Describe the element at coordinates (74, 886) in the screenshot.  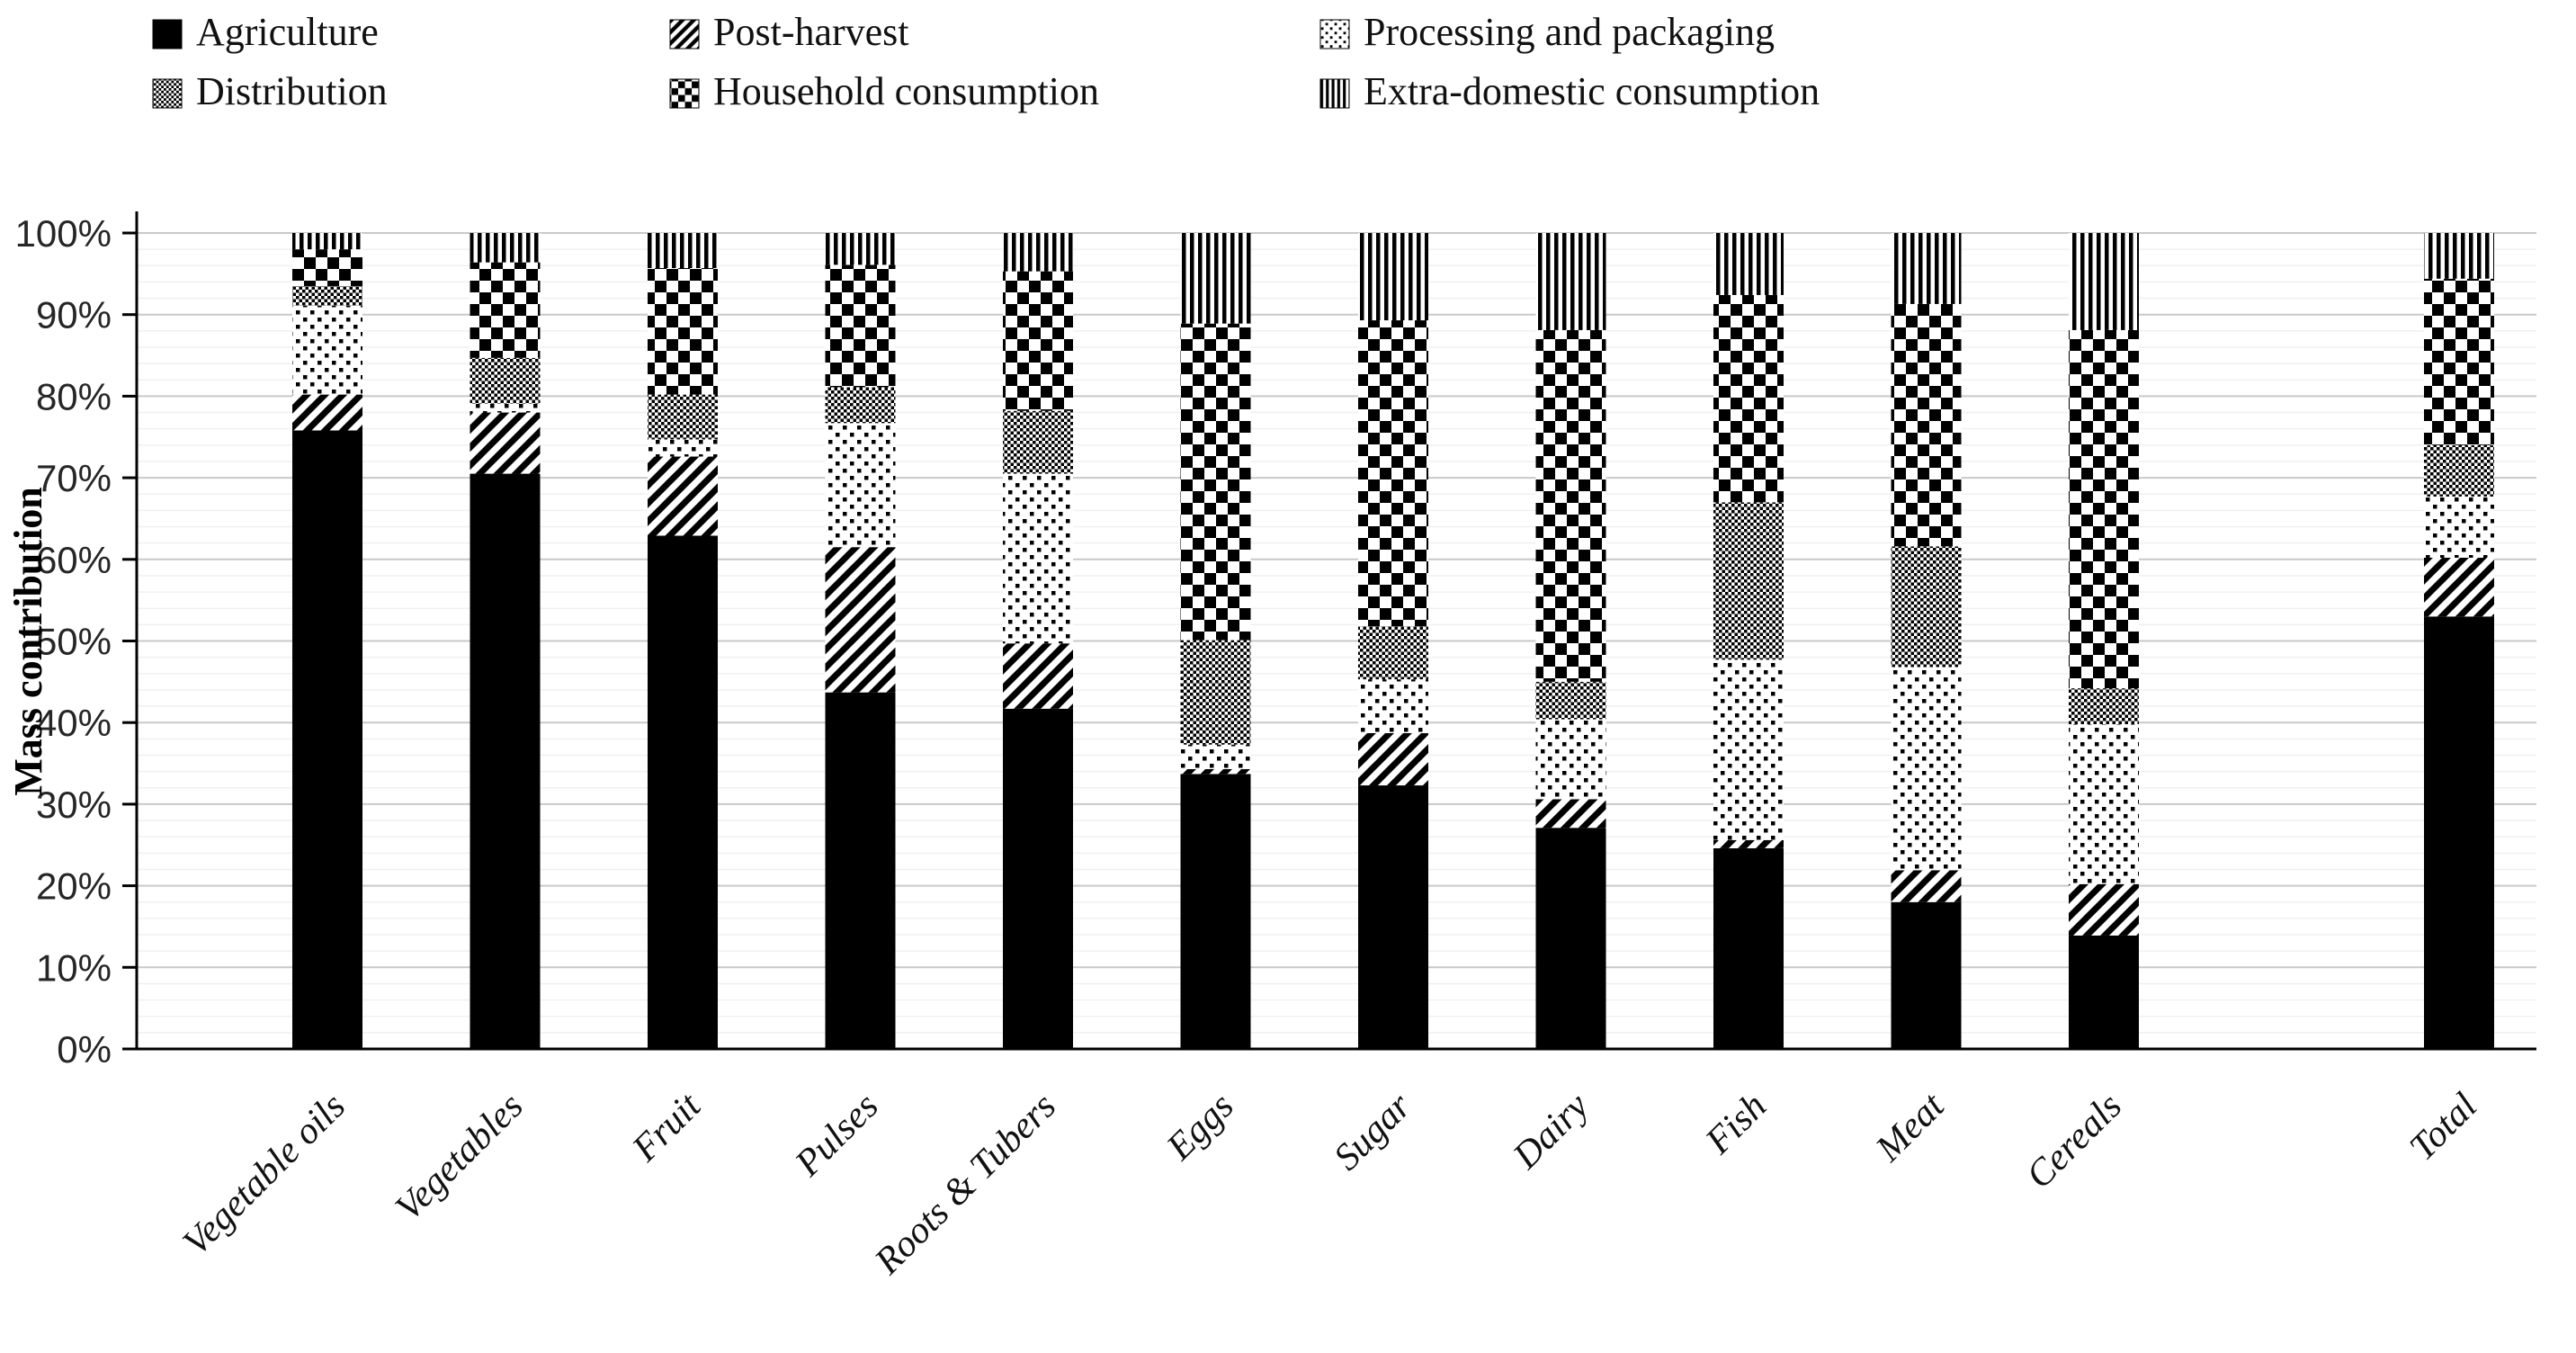
I see `y-tick-label: 20%` at that location.